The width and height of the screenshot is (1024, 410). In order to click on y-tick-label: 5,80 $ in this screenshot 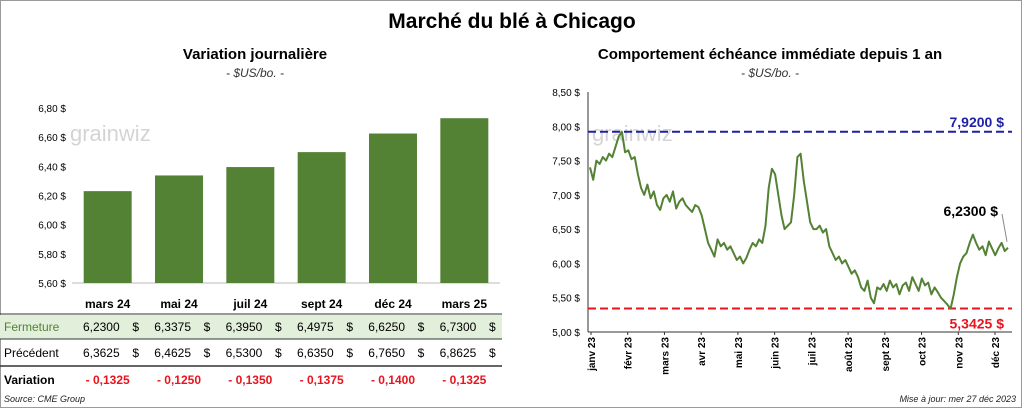, I will do `click(52, 255)`.